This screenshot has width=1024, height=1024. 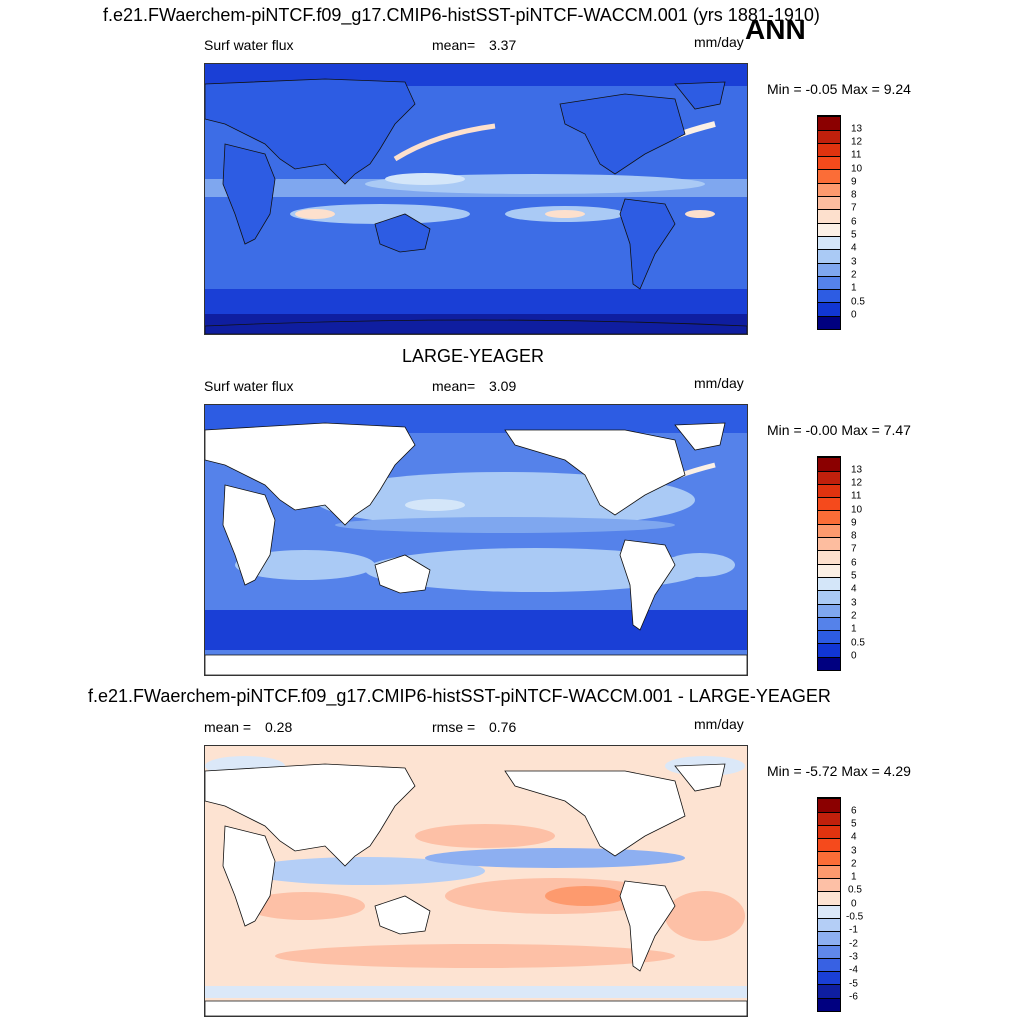 What do you see at coordinates (503, 45) in the screenshot?
I see `panel-1-mean-value: 3.37` at bounding box center [503, 45].